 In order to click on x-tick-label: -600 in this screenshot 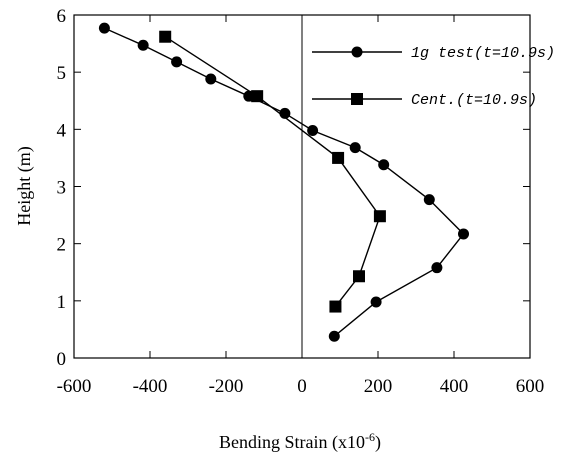, I will do `click(74, 386)`.